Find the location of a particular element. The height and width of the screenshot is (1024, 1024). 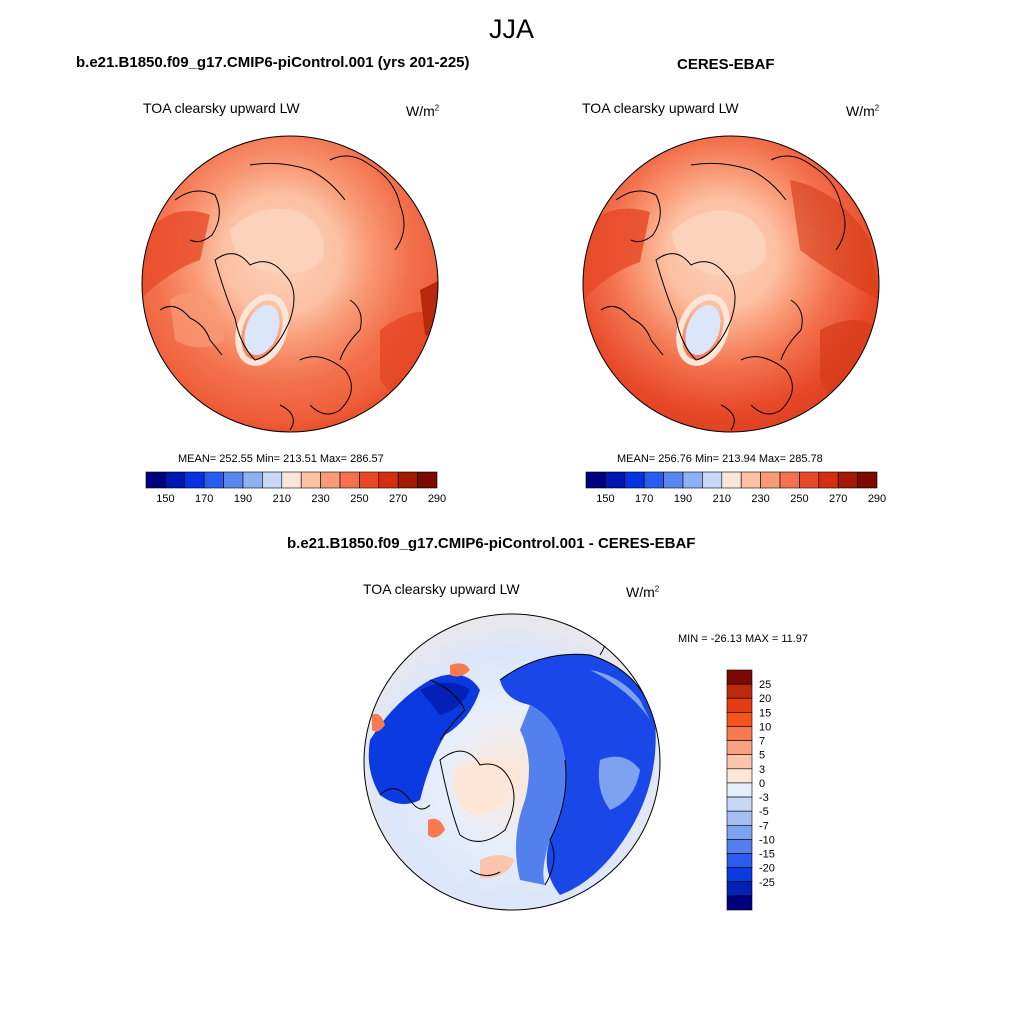

map-obs is located at coordinates (731, 284).